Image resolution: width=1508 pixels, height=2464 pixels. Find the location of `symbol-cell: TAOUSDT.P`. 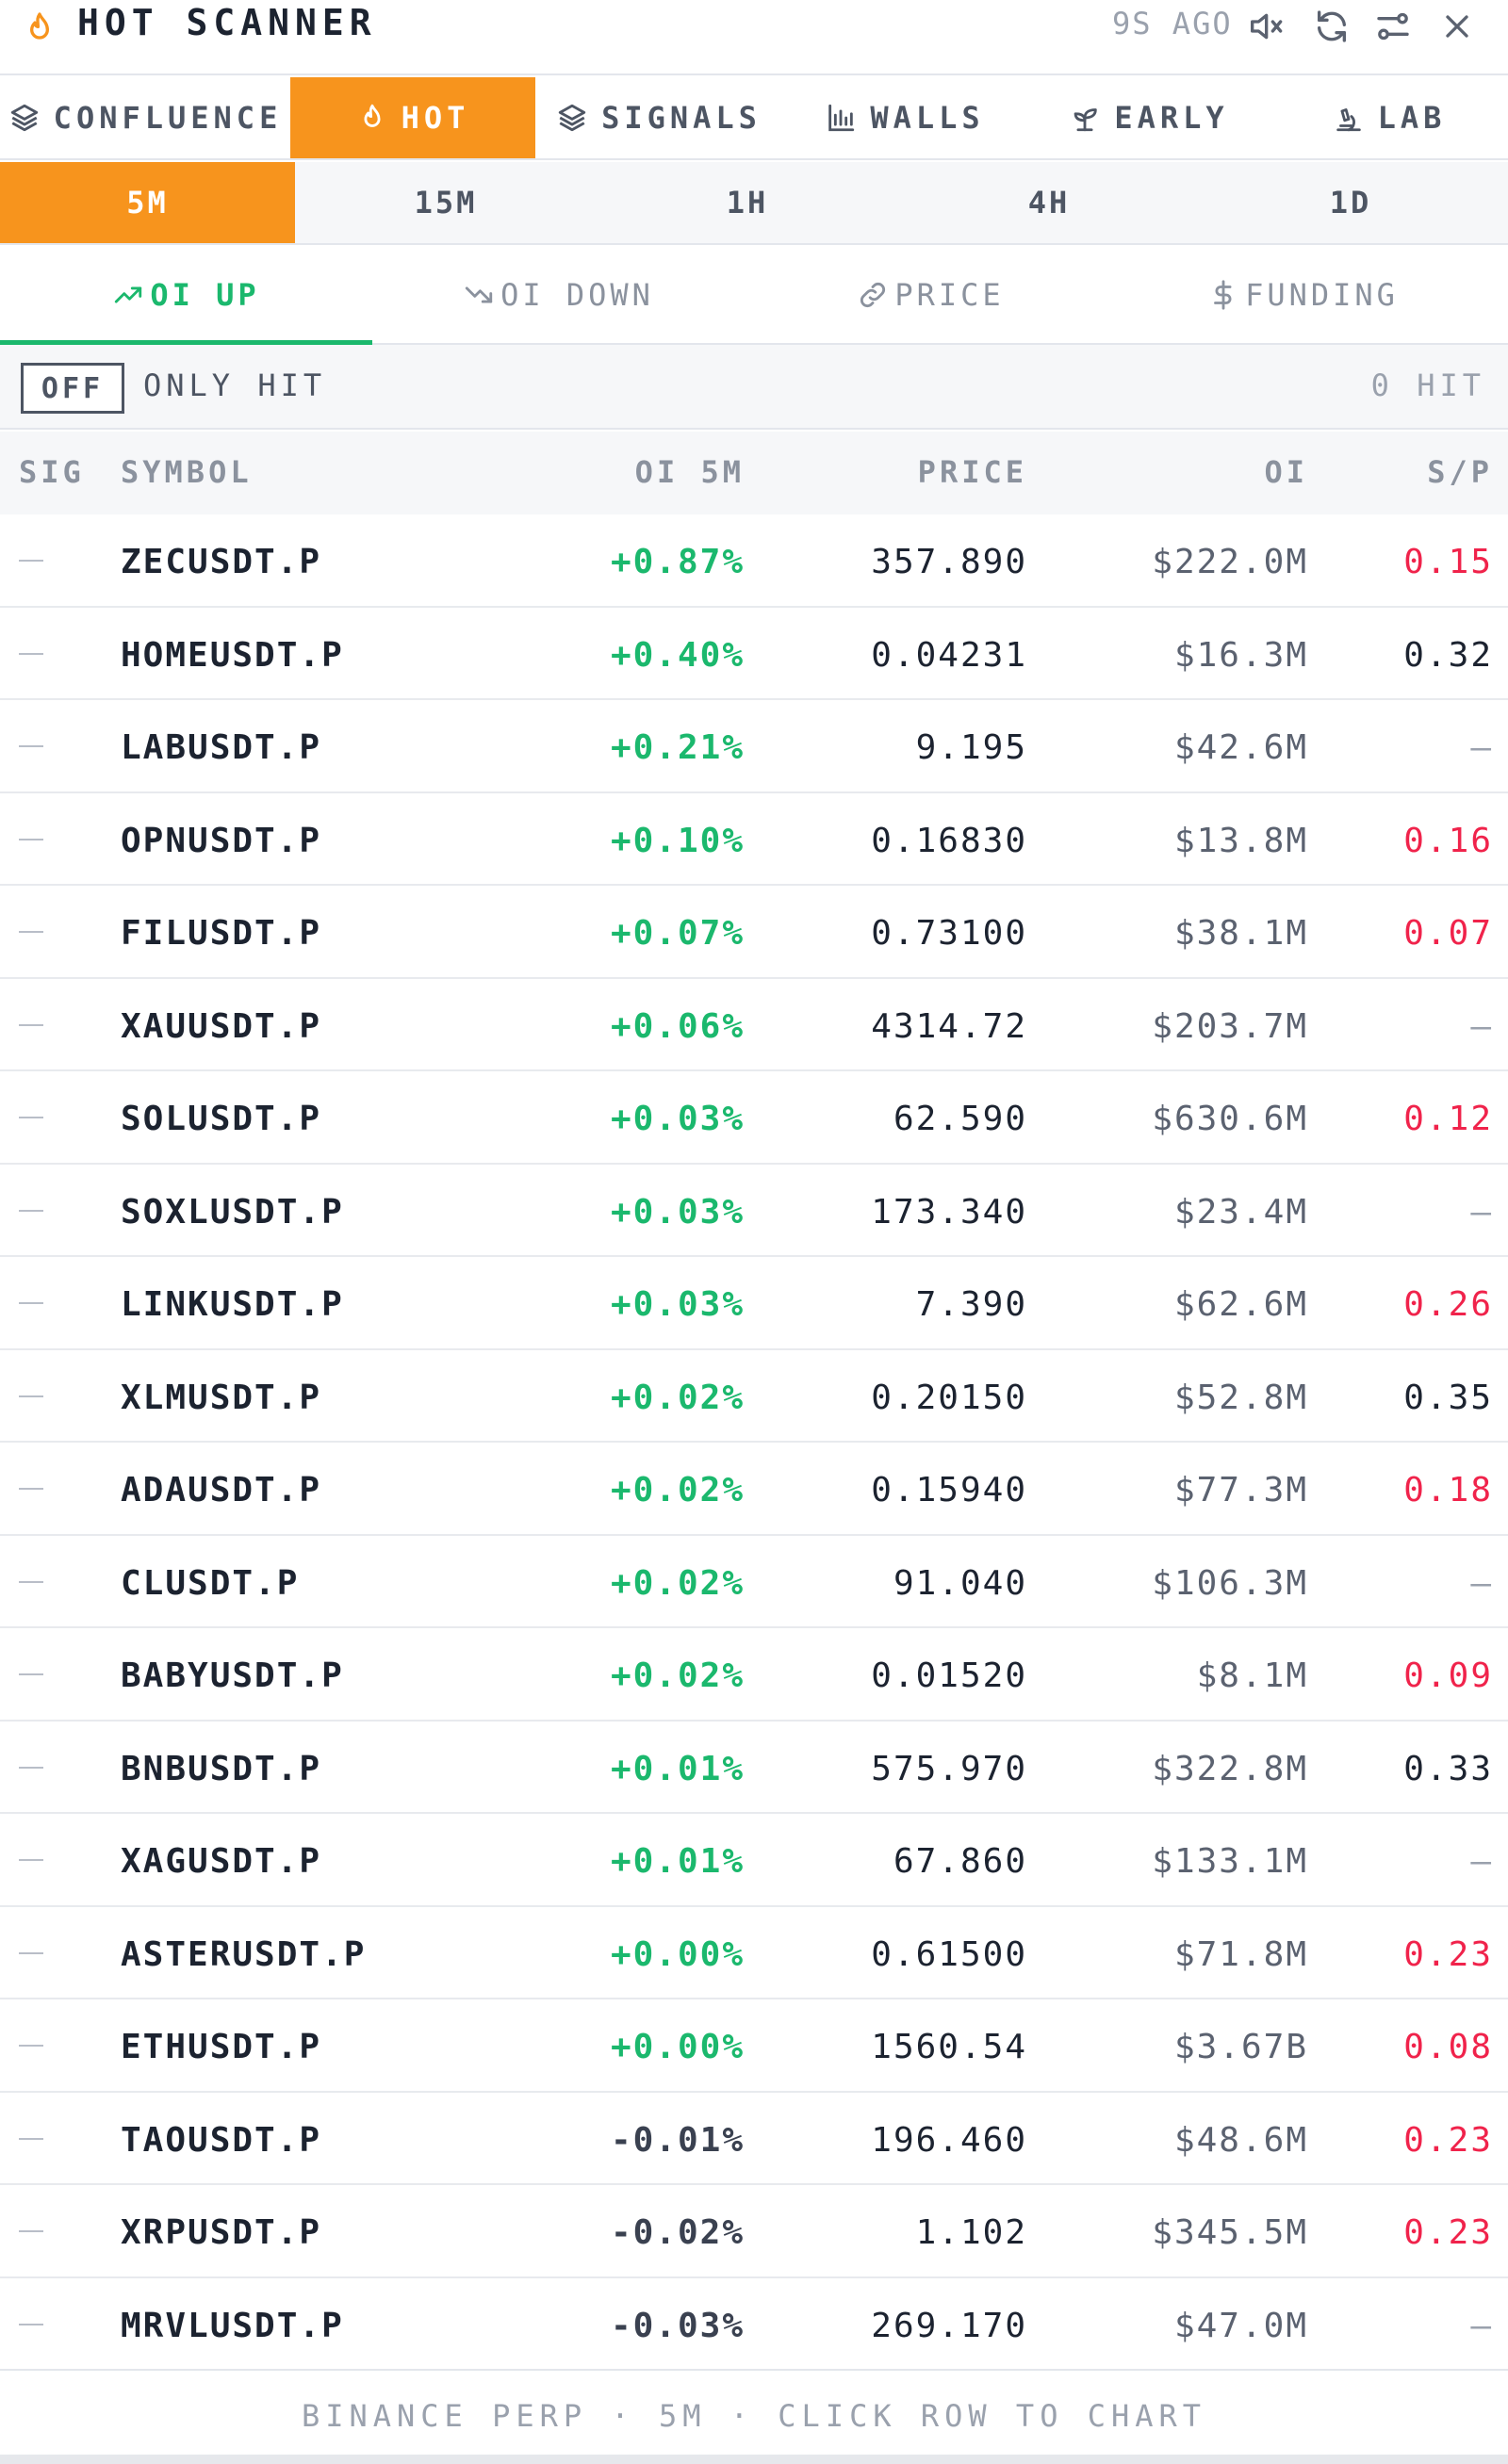

symbol-cell: TAOUSDT.P is located at coordinates (222, 2140).